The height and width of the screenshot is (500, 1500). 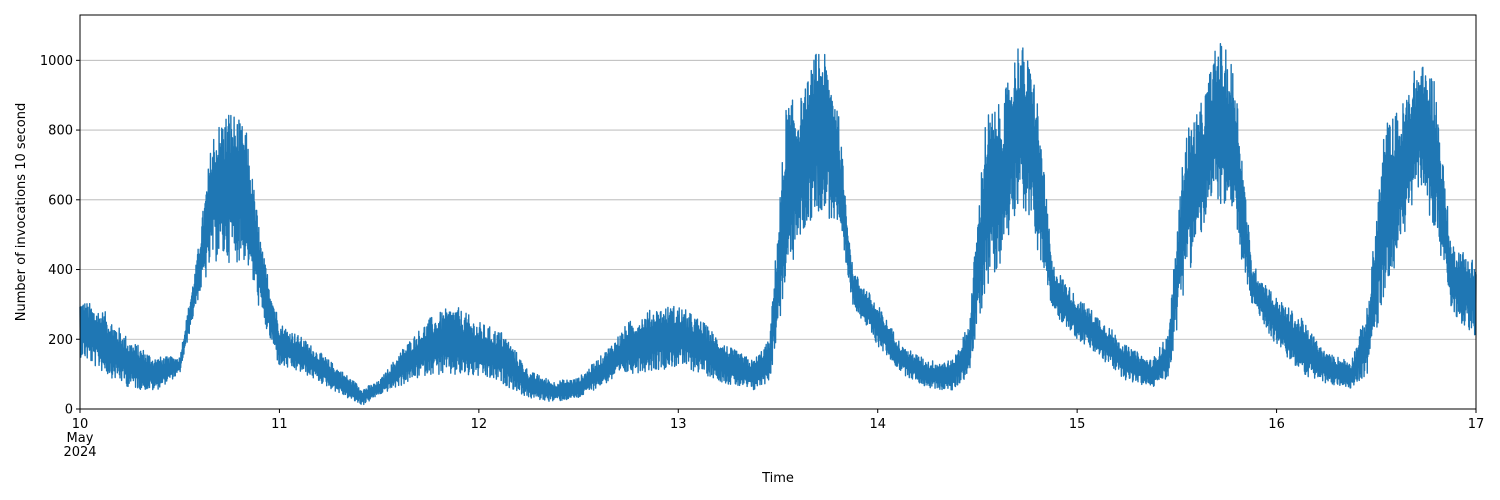 I want to click on x-tick-label: 11, so click(x=279, y=424).